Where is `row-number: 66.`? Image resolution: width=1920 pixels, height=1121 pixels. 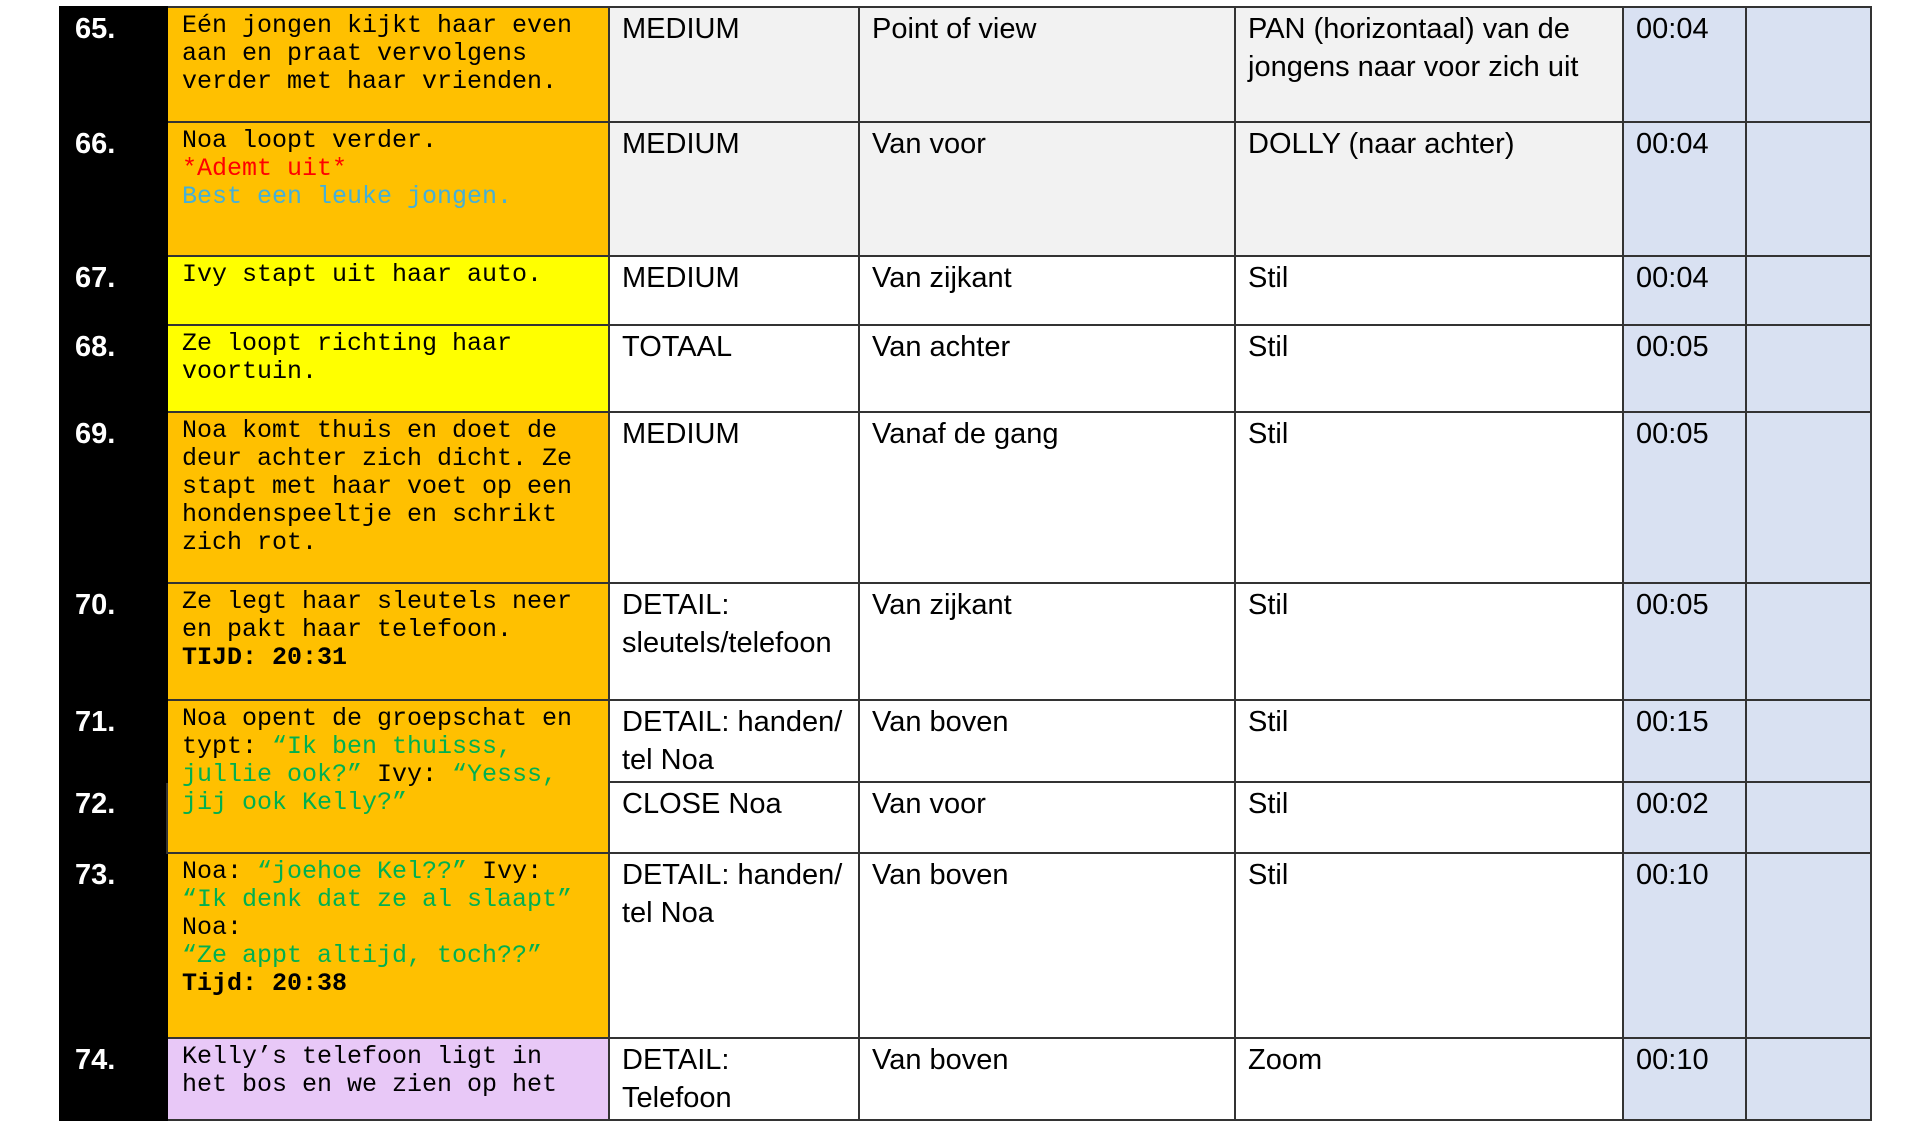
row-number: 66. is located at coordinates (113, 189).